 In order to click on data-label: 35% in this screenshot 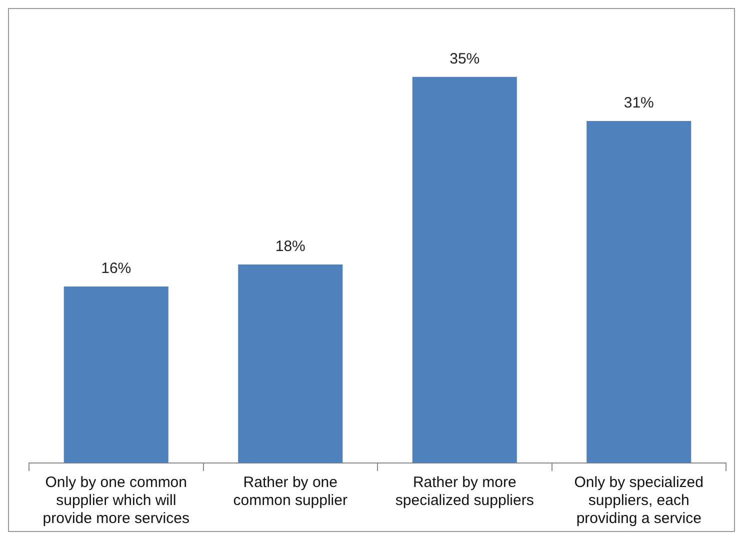, I will do `click(465, 59)`.